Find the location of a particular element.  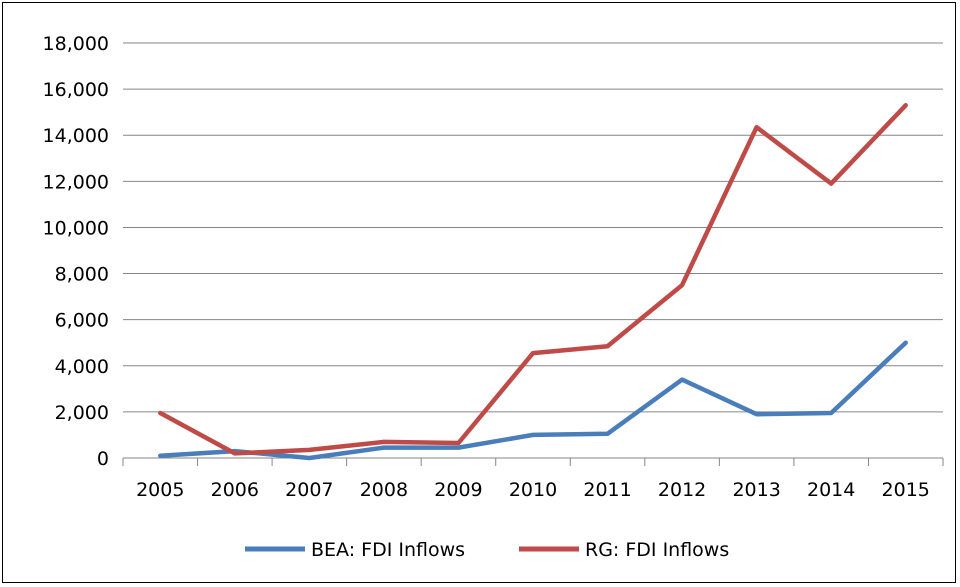

x-tick-label: 2005 is located at coordinates (160, 490).